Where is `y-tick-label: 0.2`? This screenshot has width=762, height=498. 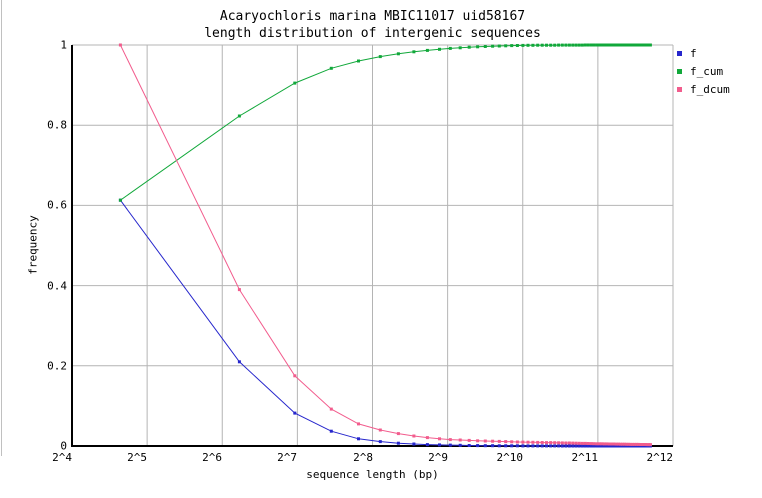
y-tick-label: 0.2 is located at coordinates (57, 366).